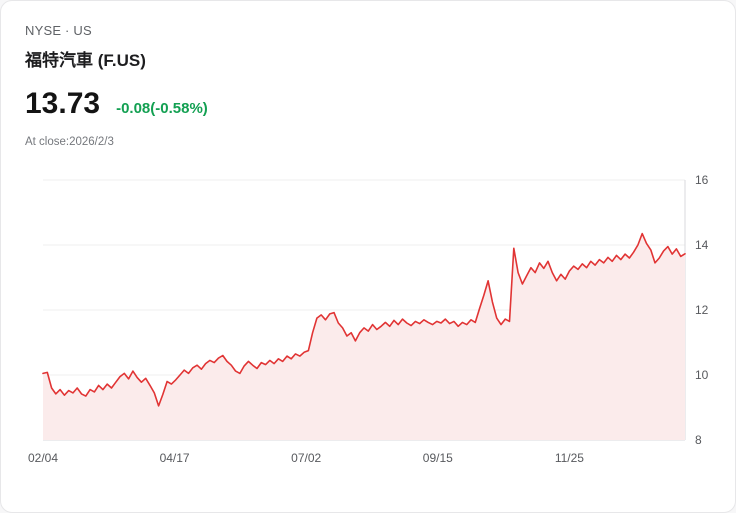 The width and height of the screenshot is (736, 513). I want to click on y-tick-label: 8, so click(698, 440).